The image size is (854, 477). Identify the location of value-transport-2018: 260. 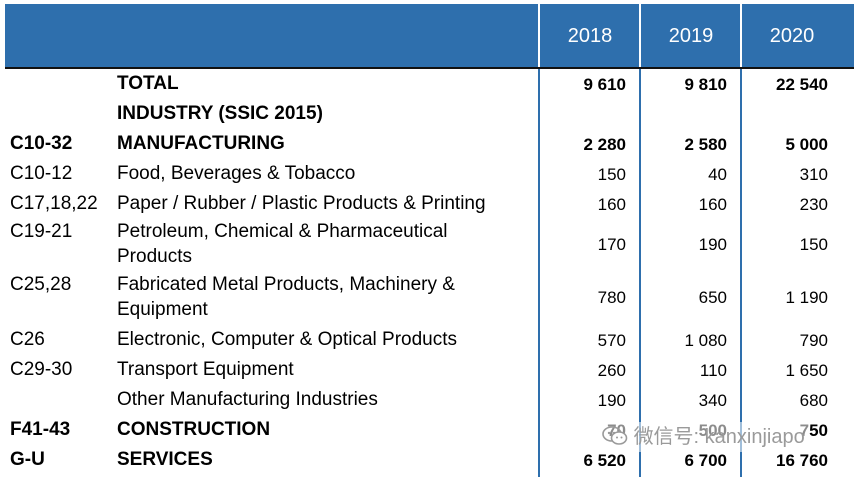
(611, 370).